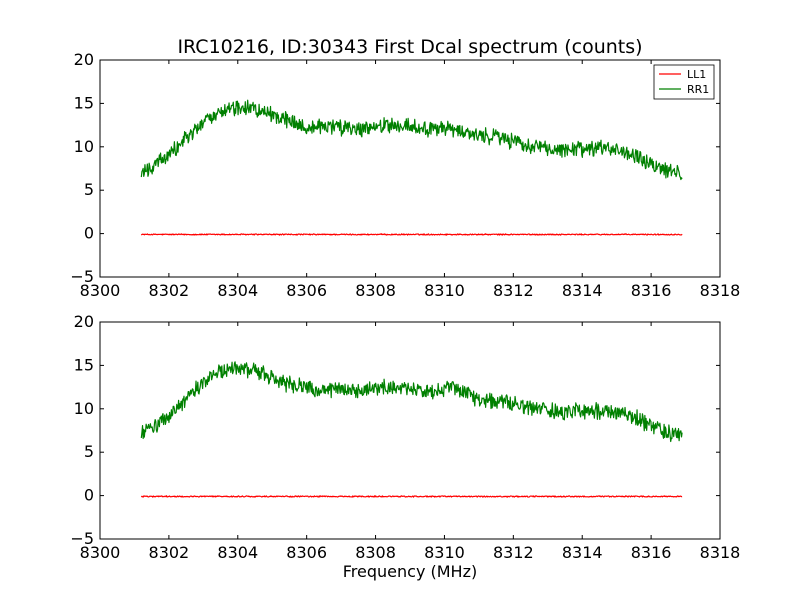  What do you see at coordinates (696, 74) in the screenshot?
I see `legend-label-ll1: LL1` at bounding box center [696, 74].